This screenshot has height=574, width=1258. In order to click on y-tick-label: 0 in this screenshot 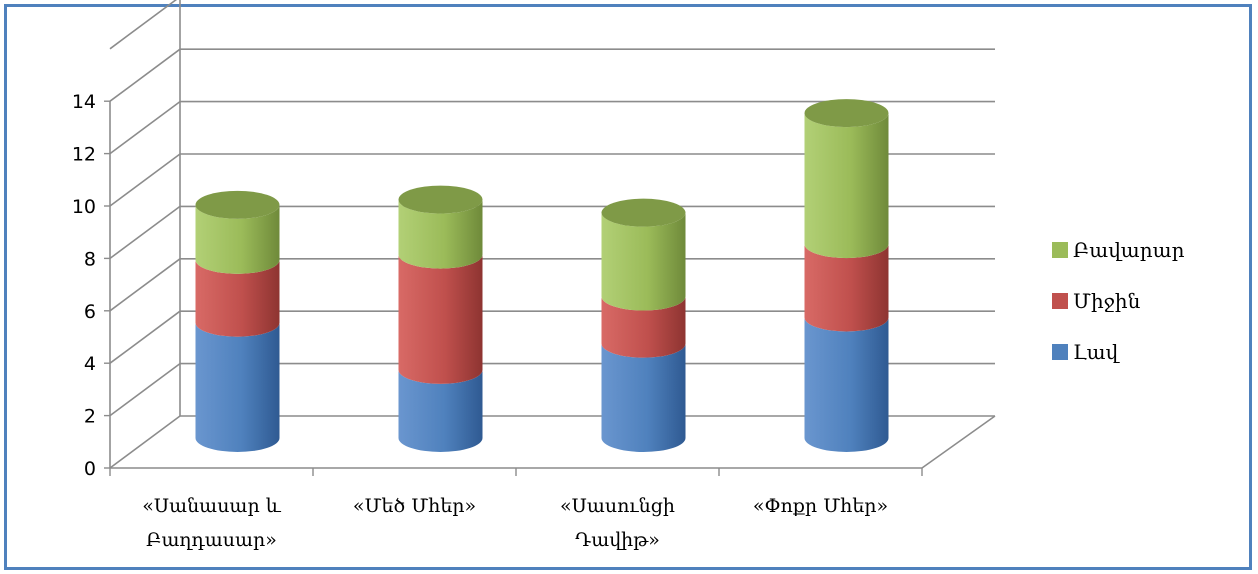, I will do `click(90, 469)`.